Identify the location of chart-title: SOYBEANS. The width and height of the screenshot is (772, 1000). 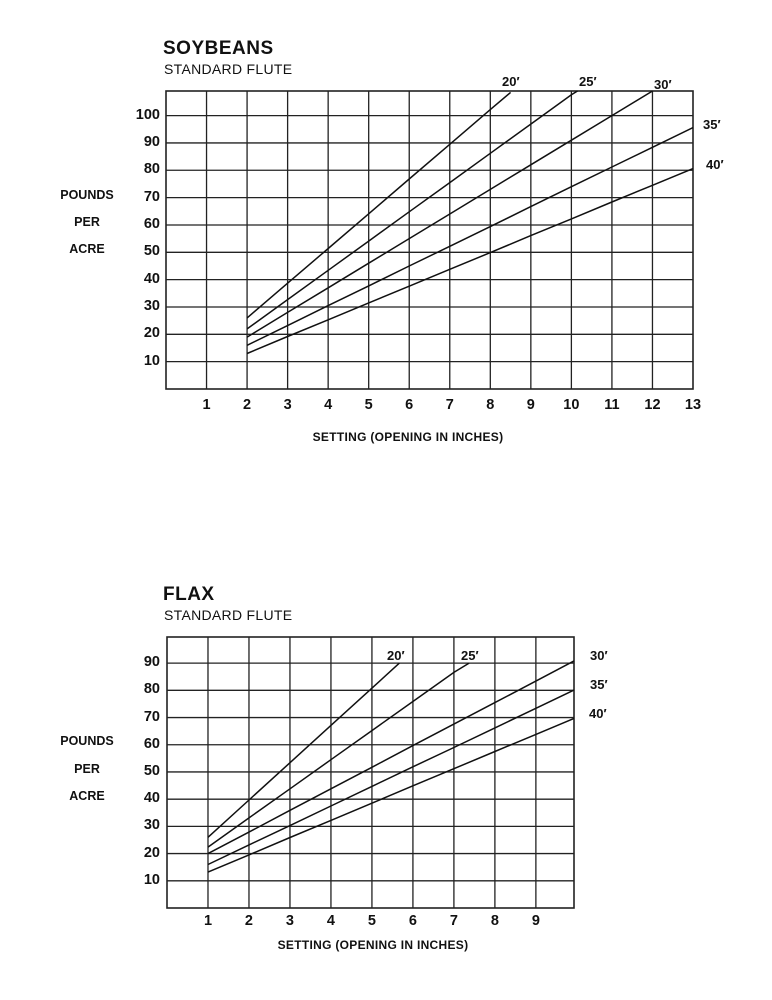
(218, 48).